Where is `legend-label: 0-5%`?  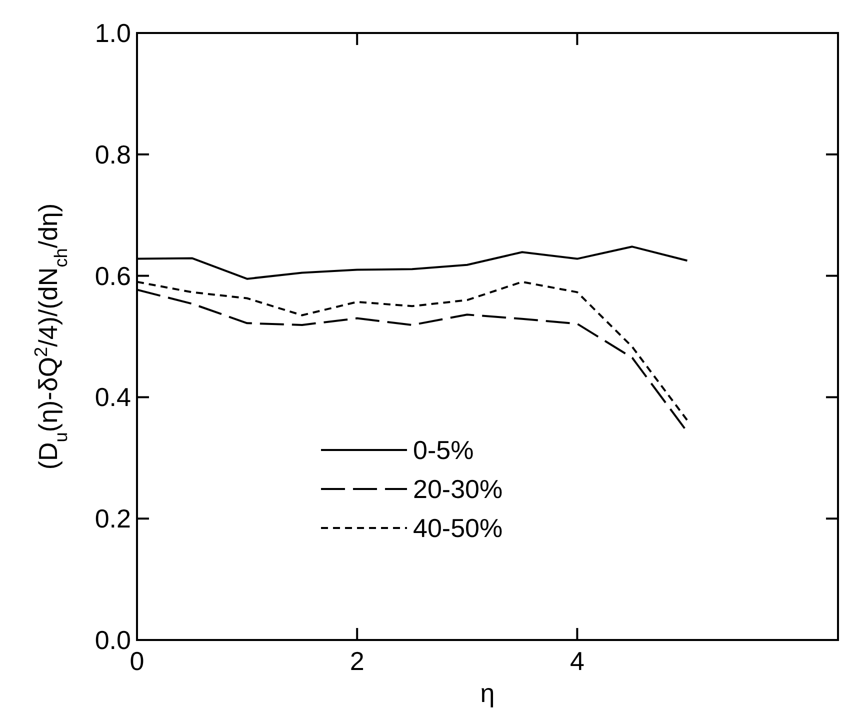 legend-label: 0-5% is located at coordinates (443, 450).